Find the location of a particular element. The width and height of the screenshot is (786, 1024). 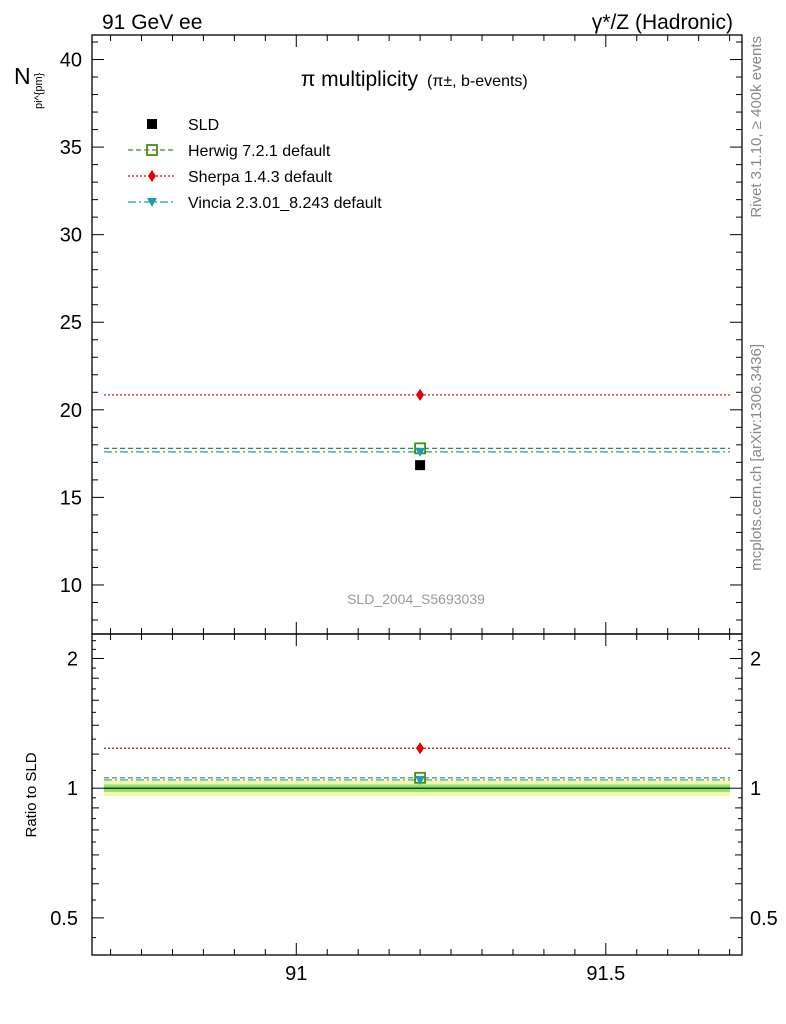

ratio-y-tick-label-right: 2 is located at coordinates (755, 660).